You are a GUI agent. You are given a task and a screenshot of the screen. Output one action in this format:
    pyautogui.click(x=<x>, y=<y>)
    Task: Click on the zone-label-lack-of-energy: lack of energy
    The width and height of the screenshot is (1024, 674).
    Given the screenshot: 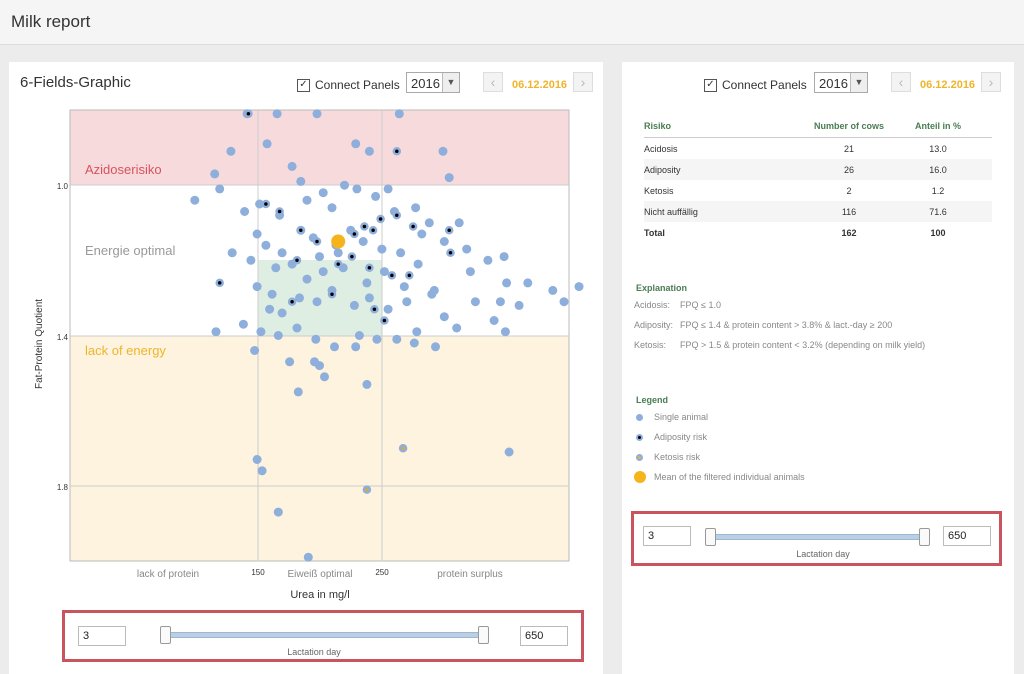 What is the action you would take?
    pyautogui.click(x=125, y=350)
    